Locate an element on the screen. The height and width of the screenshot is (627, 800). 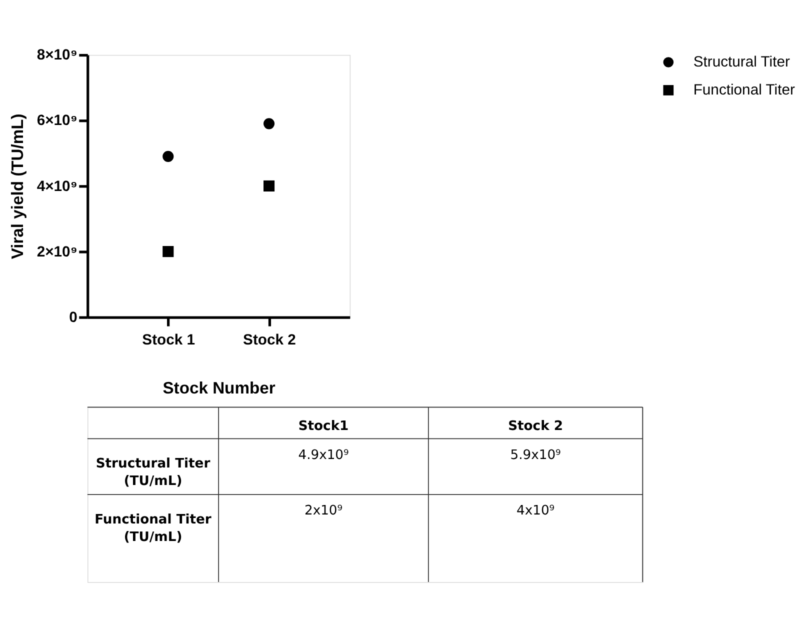
y-tick-label: 6×10⁹ is located at coordinates (57, 121).